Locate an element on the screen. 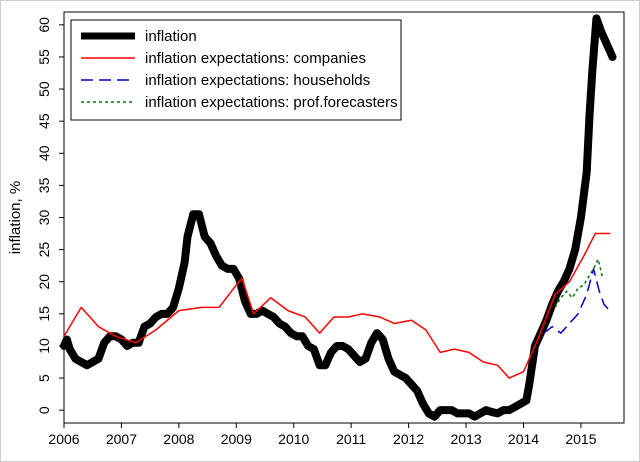 The width and height of the screenshot is (640, 462). y-tick-label: 35 is located at coordinates (44, 185).